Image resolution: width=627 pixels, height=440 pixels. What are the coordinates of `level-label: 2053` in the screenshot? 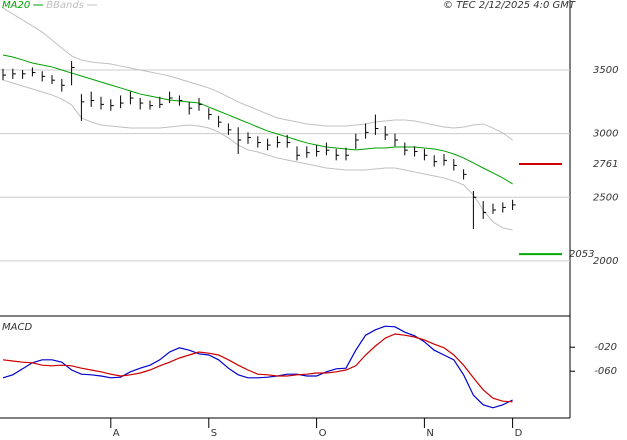 It's located at (581, 254).